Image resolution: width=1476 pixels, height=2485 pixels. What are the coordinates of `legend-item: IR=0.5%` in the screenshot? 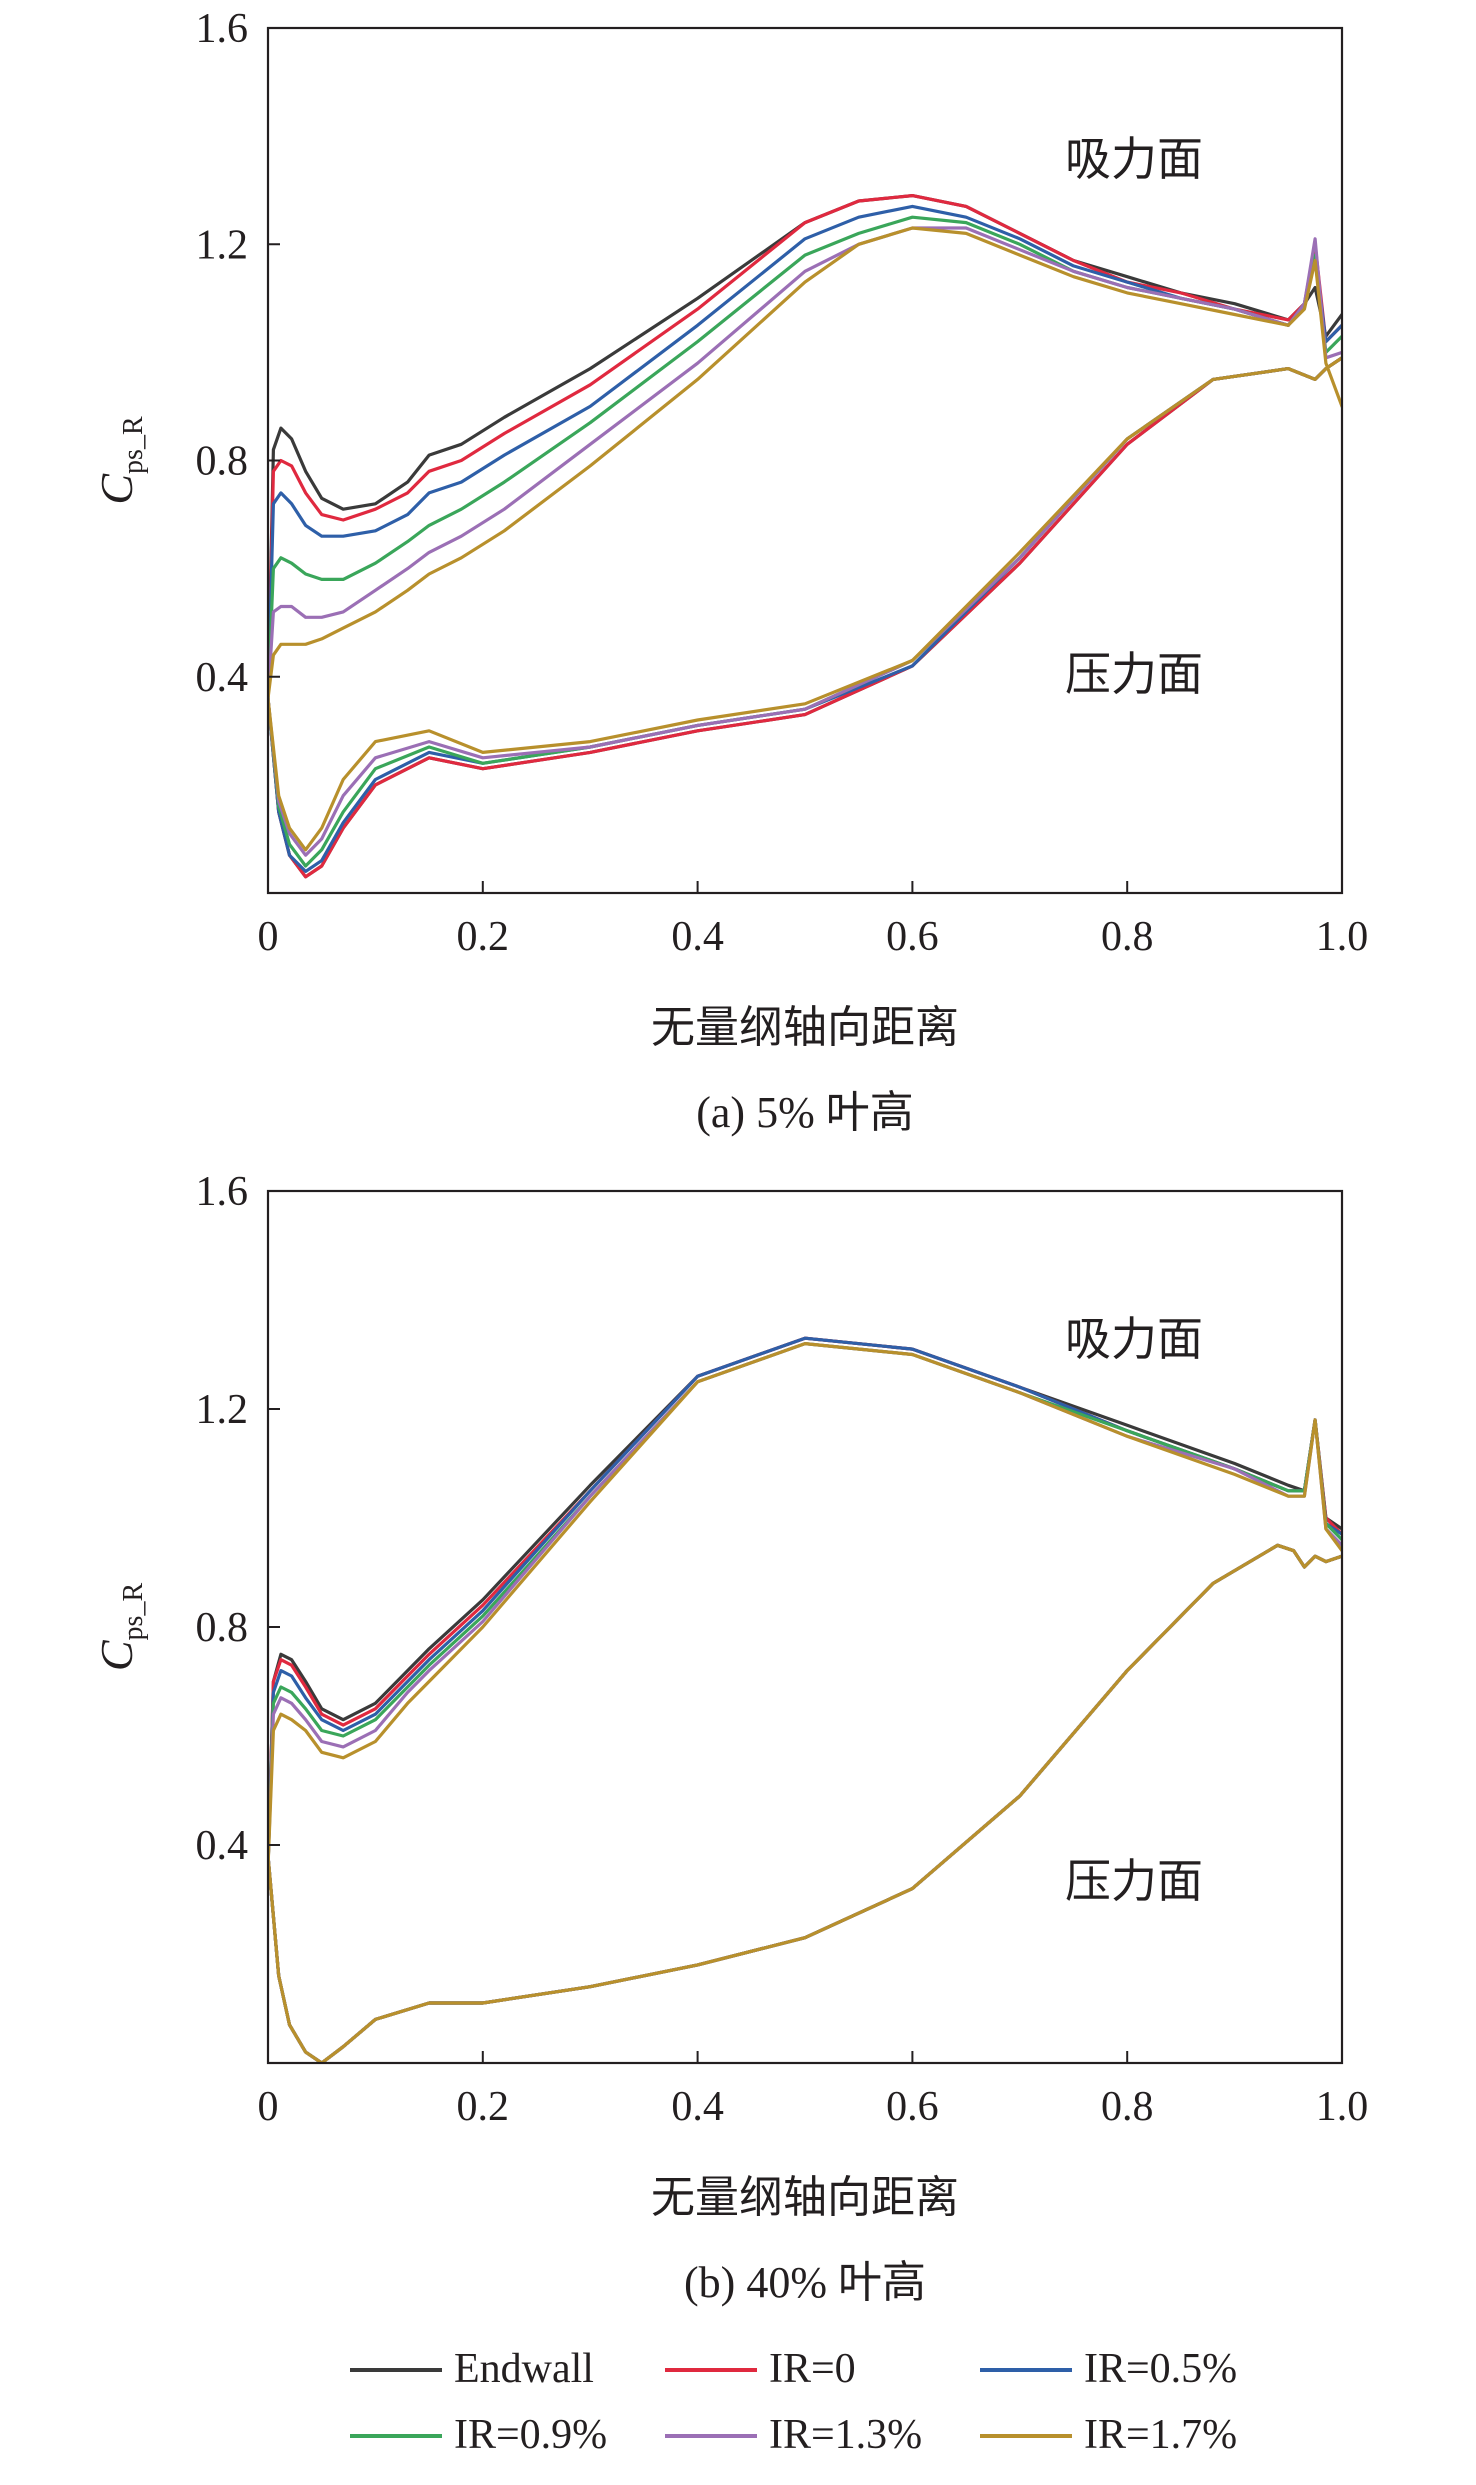 It's located at (1108, 2369).